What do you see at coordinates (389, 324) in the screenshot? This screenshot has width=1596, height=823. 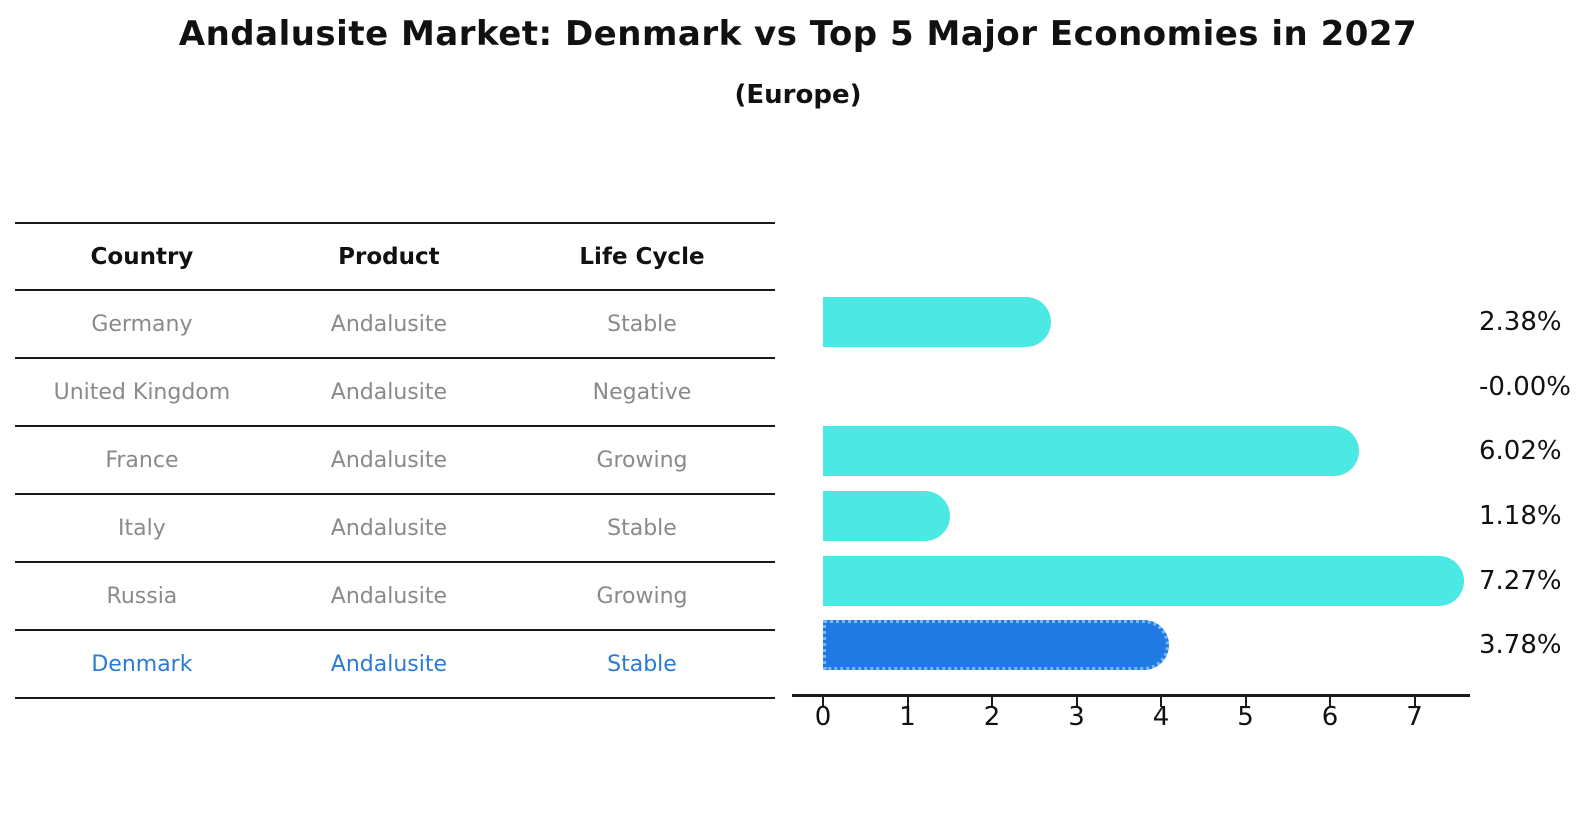 I see `cell-product-germany: Andalusite` at bounding box center [389, 324].